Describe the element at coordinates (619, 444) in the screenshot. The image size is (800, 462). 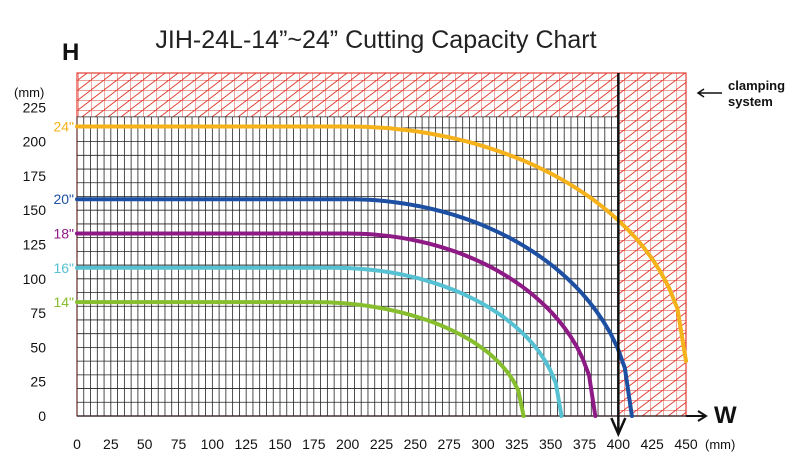
I see `x-tick-label: 400` at that location.